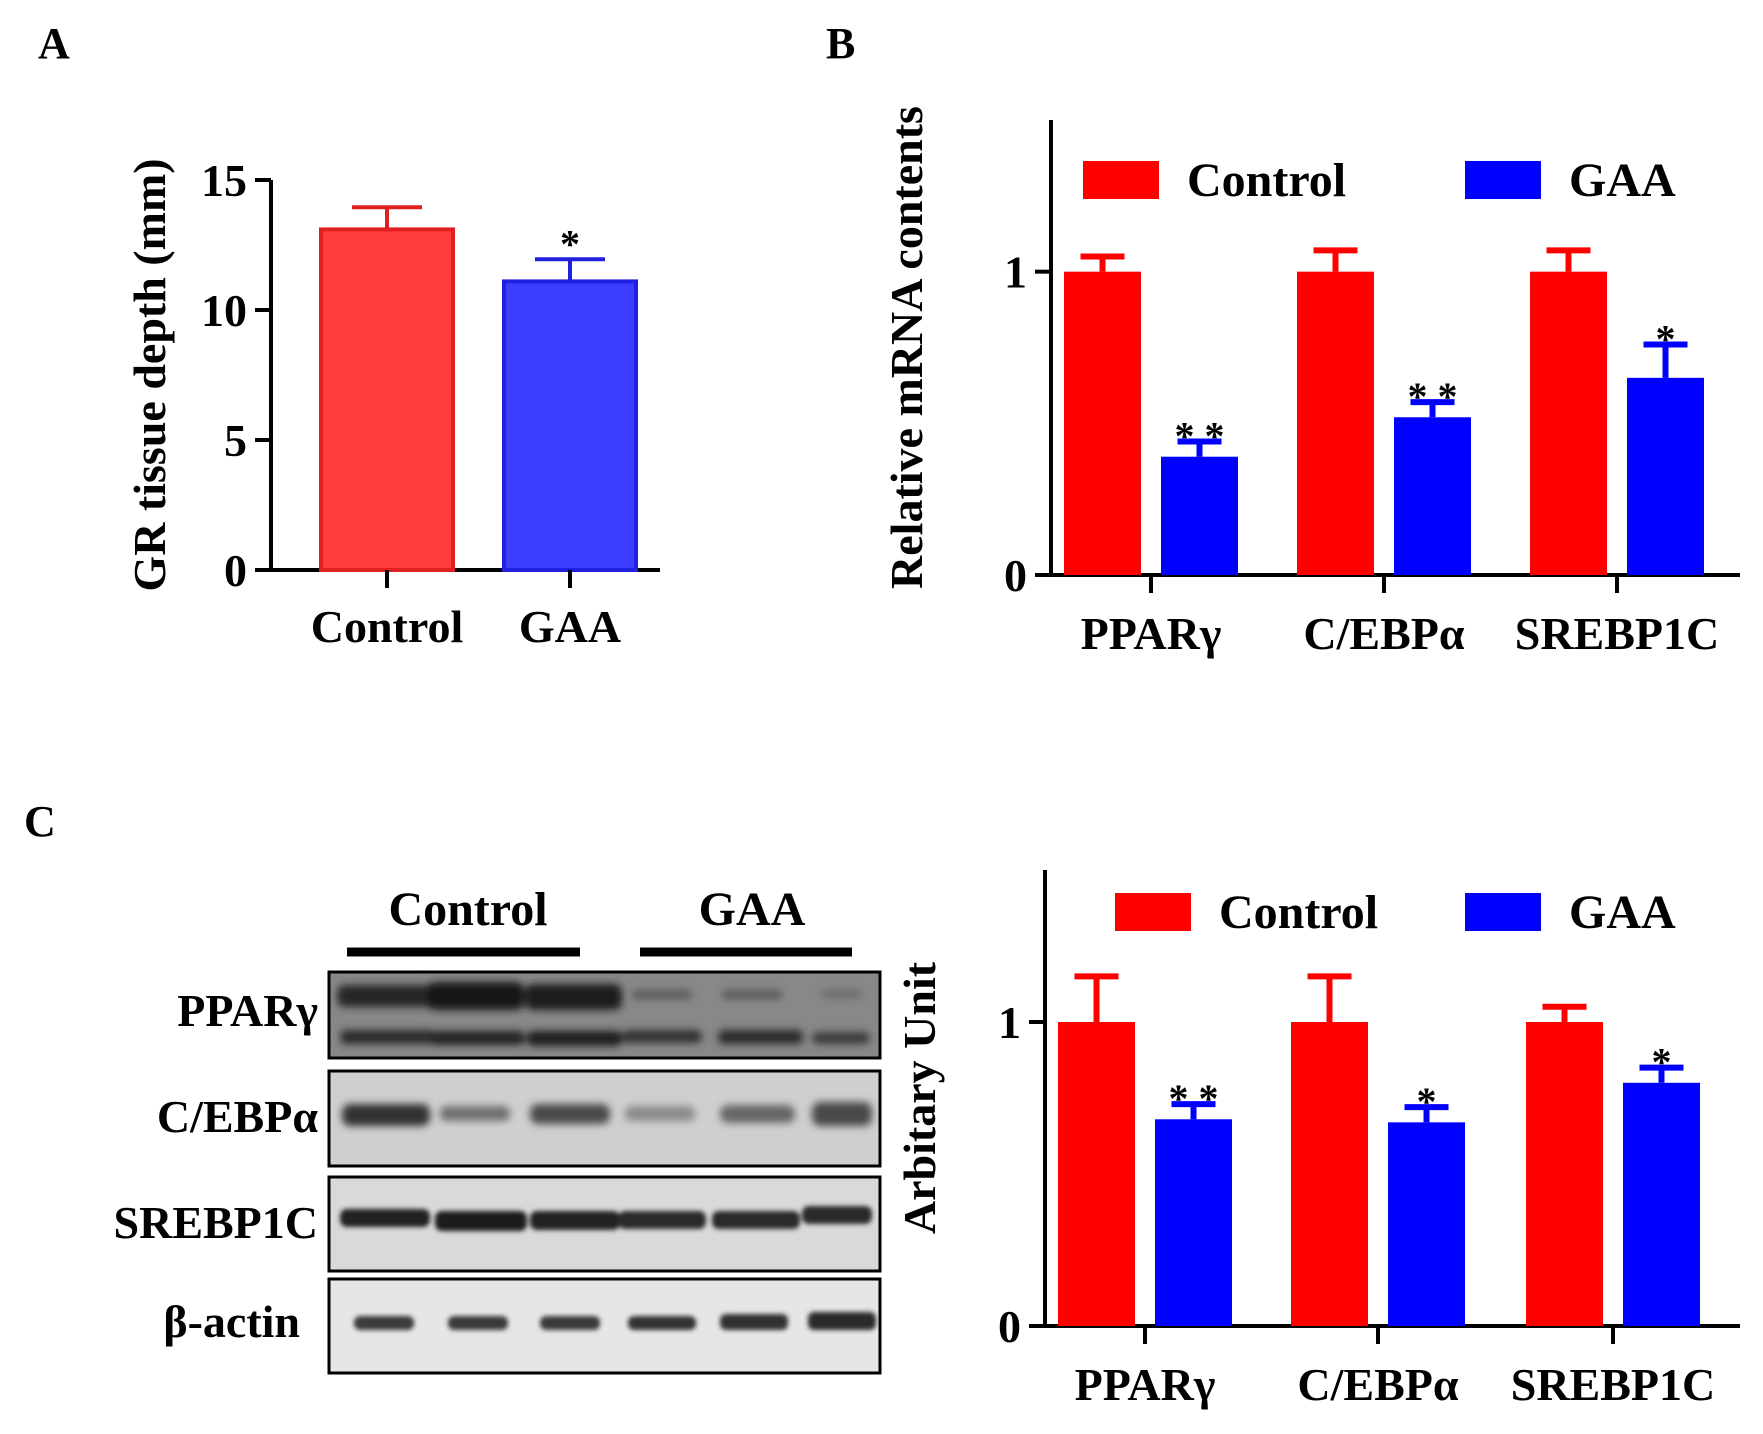 The image size is (1763, 1434). I want to click on panel-label-a: A, so click(54, 43).